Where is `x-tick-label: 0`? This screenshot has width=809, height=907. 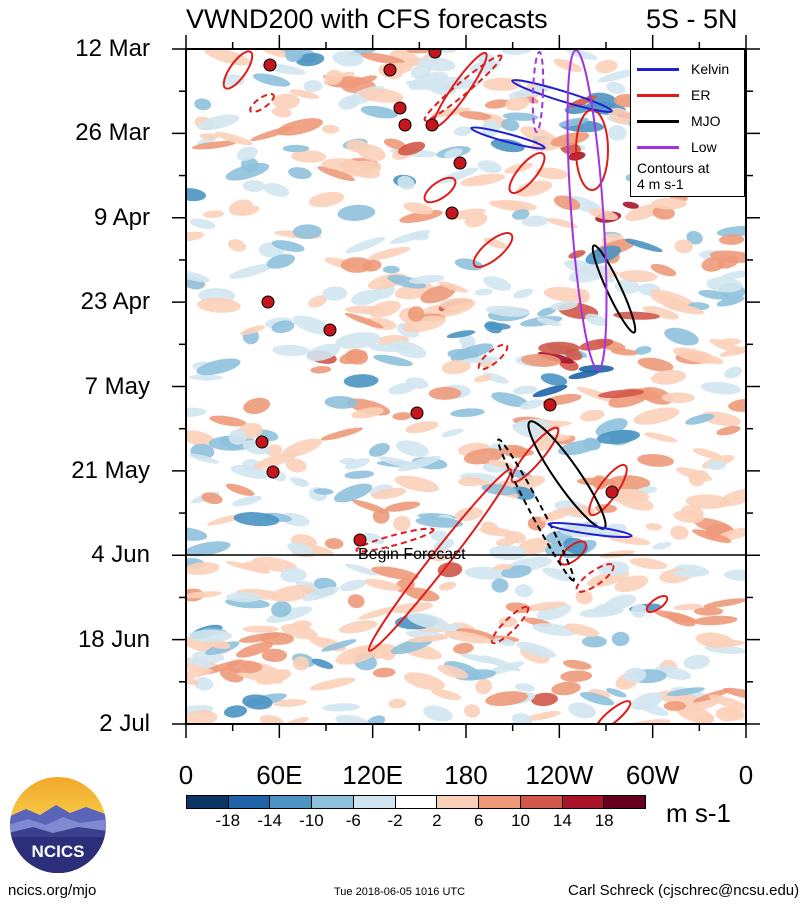
x-tick-label: 0 is located at coordinates (746, 775).